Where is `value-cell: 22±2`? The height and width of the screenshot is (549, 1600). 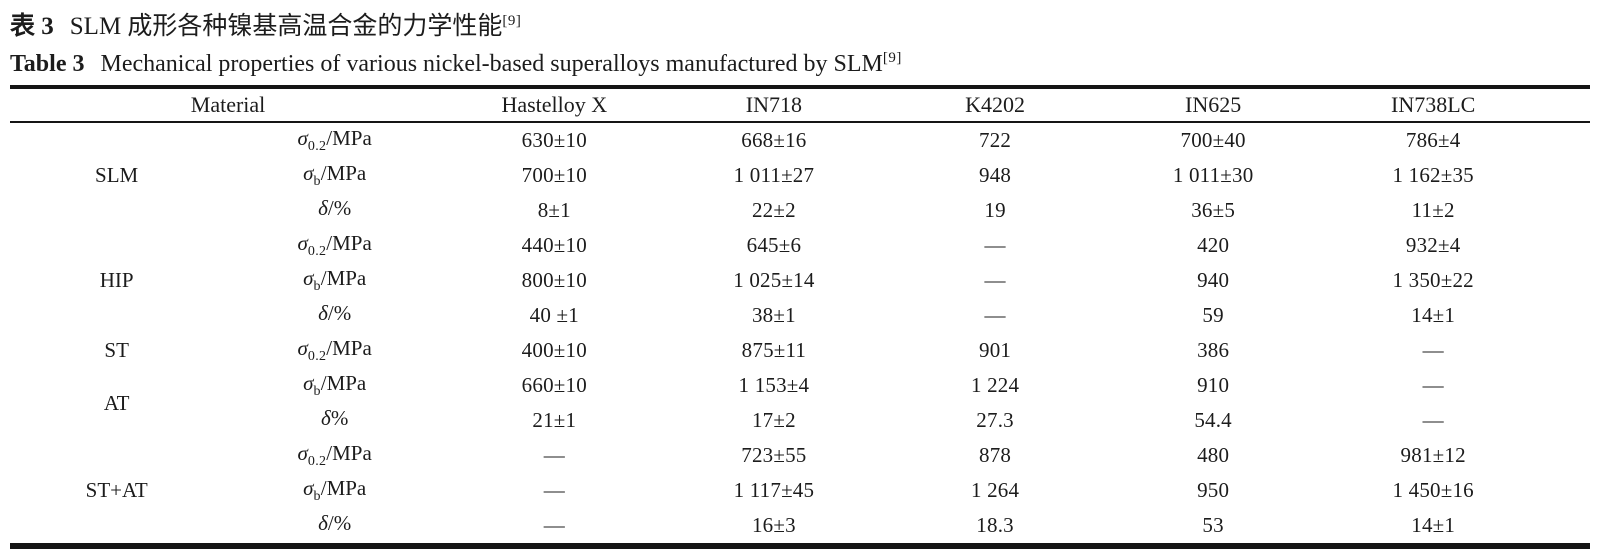
value-cell: 22±2 is located at coordinates (773, 210).